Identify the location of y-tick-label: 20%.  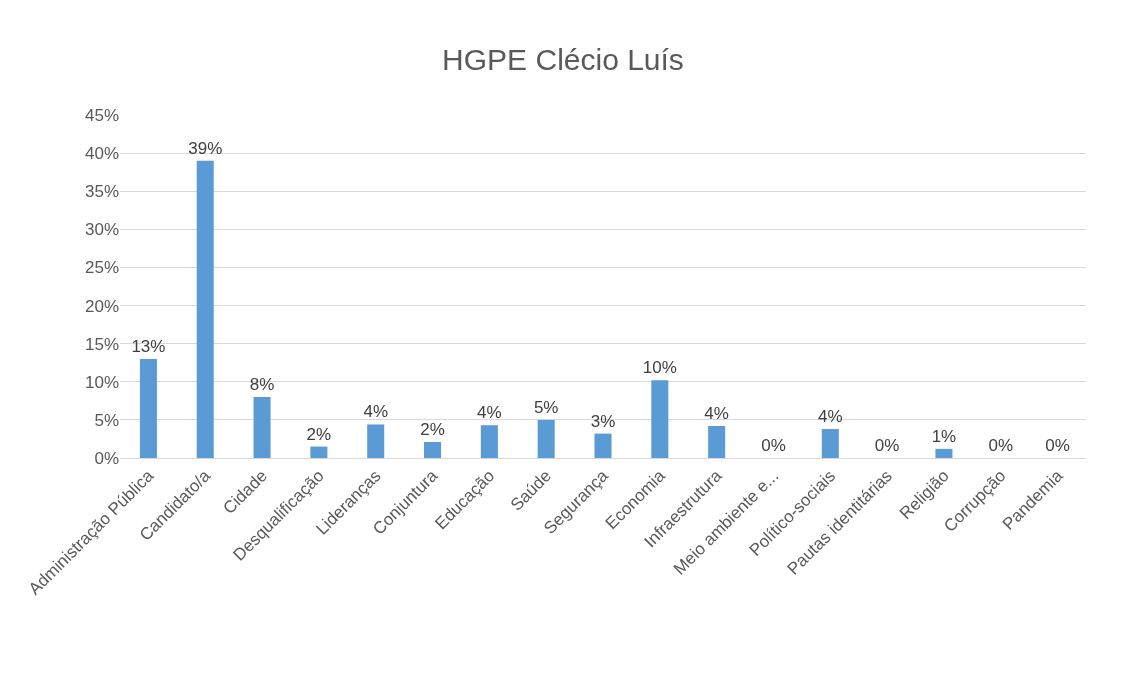
(101, 306).